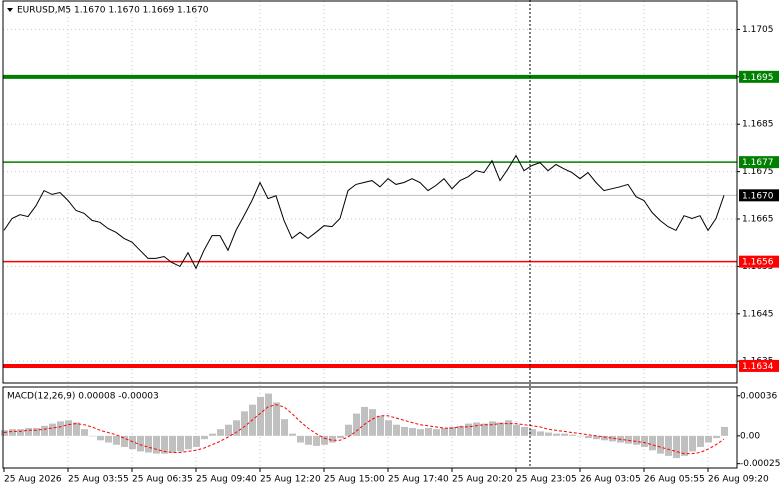  What do you see at coordinates (33, 480) in the screenshot?
I see `x-tick-label: 25 Aug 2026` at bounding box center [33, 480].